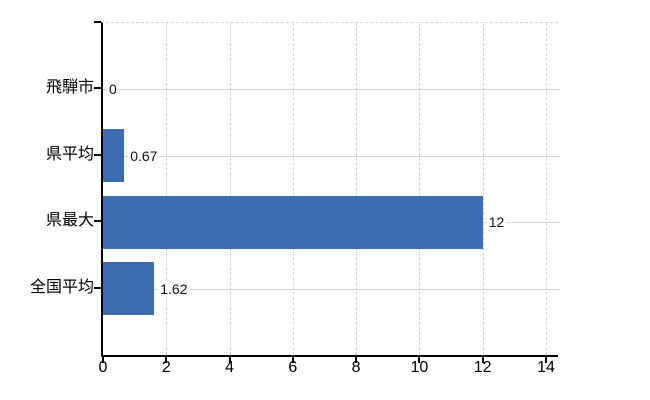 The image size is (650, 400). What do you see at coordinates (482, 367) in the screenshot?
I see `x-tick-label: 12` at bounding box center [482, 367].